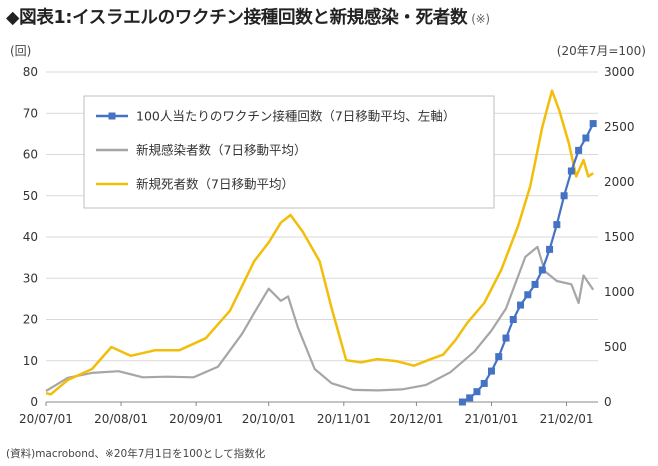  I want to click on legend-marker, so click(112, 116).